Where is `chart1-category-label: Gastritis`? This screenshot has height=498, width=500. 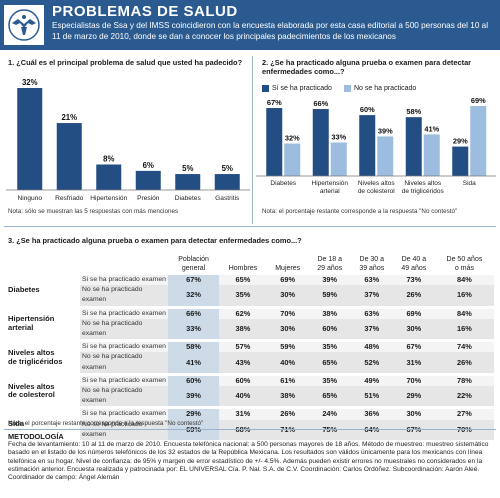
chart1-category-label: Gastritis is located at coordinates (227, 198).